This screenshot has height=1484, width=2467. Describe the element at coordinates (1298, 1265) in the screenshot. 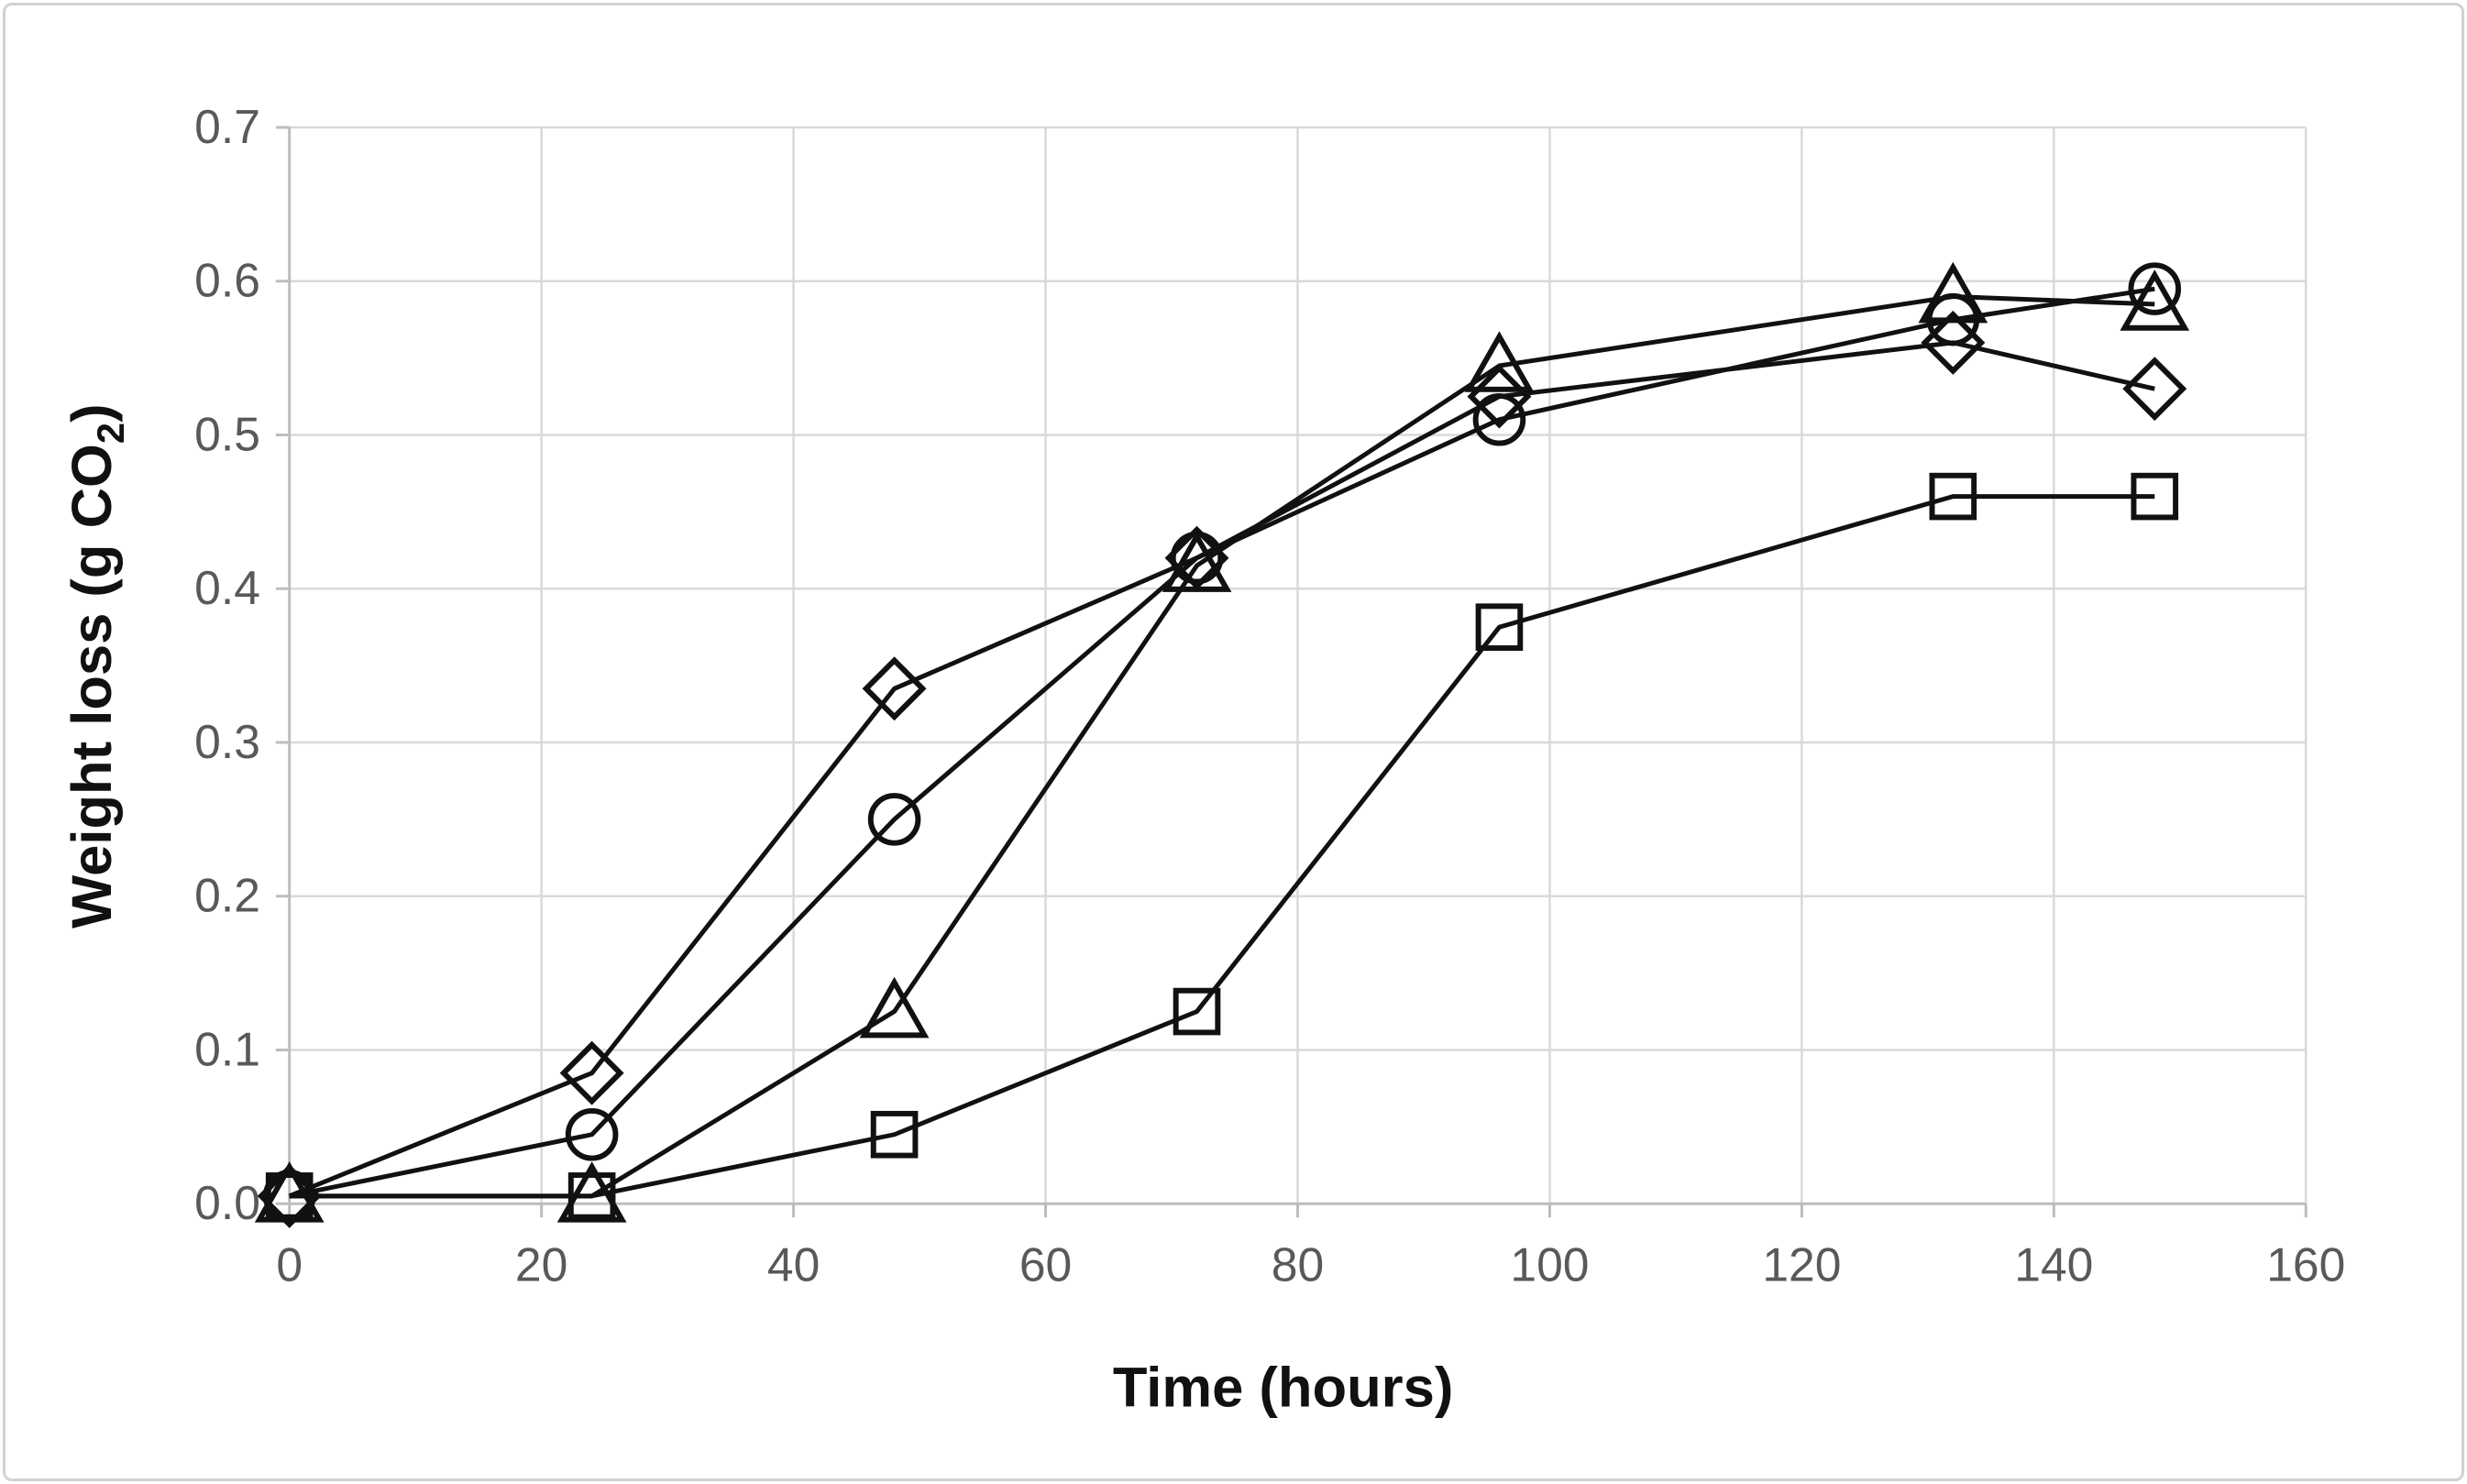

I see `x-tick-label: 80` at that location.